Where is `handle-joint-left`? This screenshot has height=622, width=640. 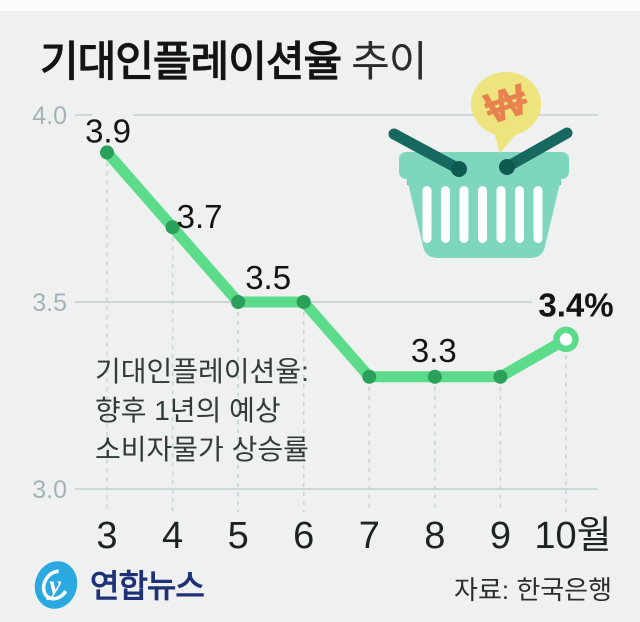 handle-joint-left is located at coordinates (459, 169).